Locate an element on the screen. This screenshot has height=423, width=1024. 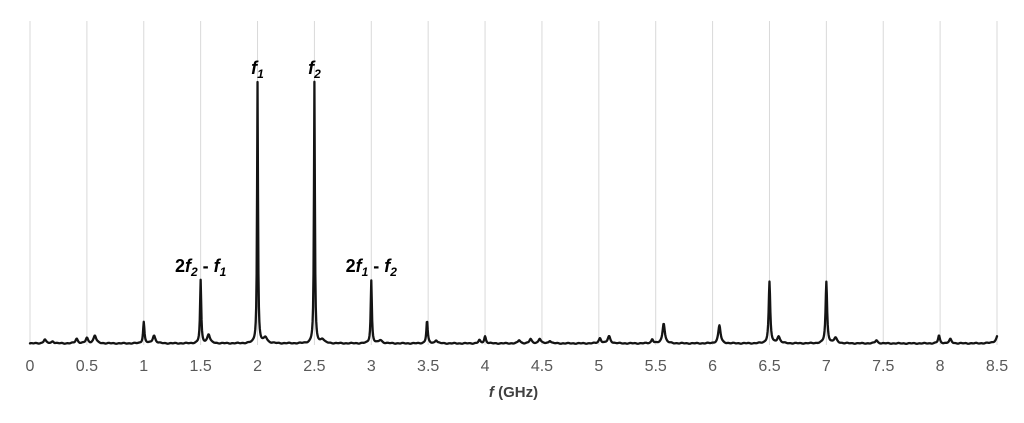
x-tick-label: 4 is located at coordinates (485, 366).